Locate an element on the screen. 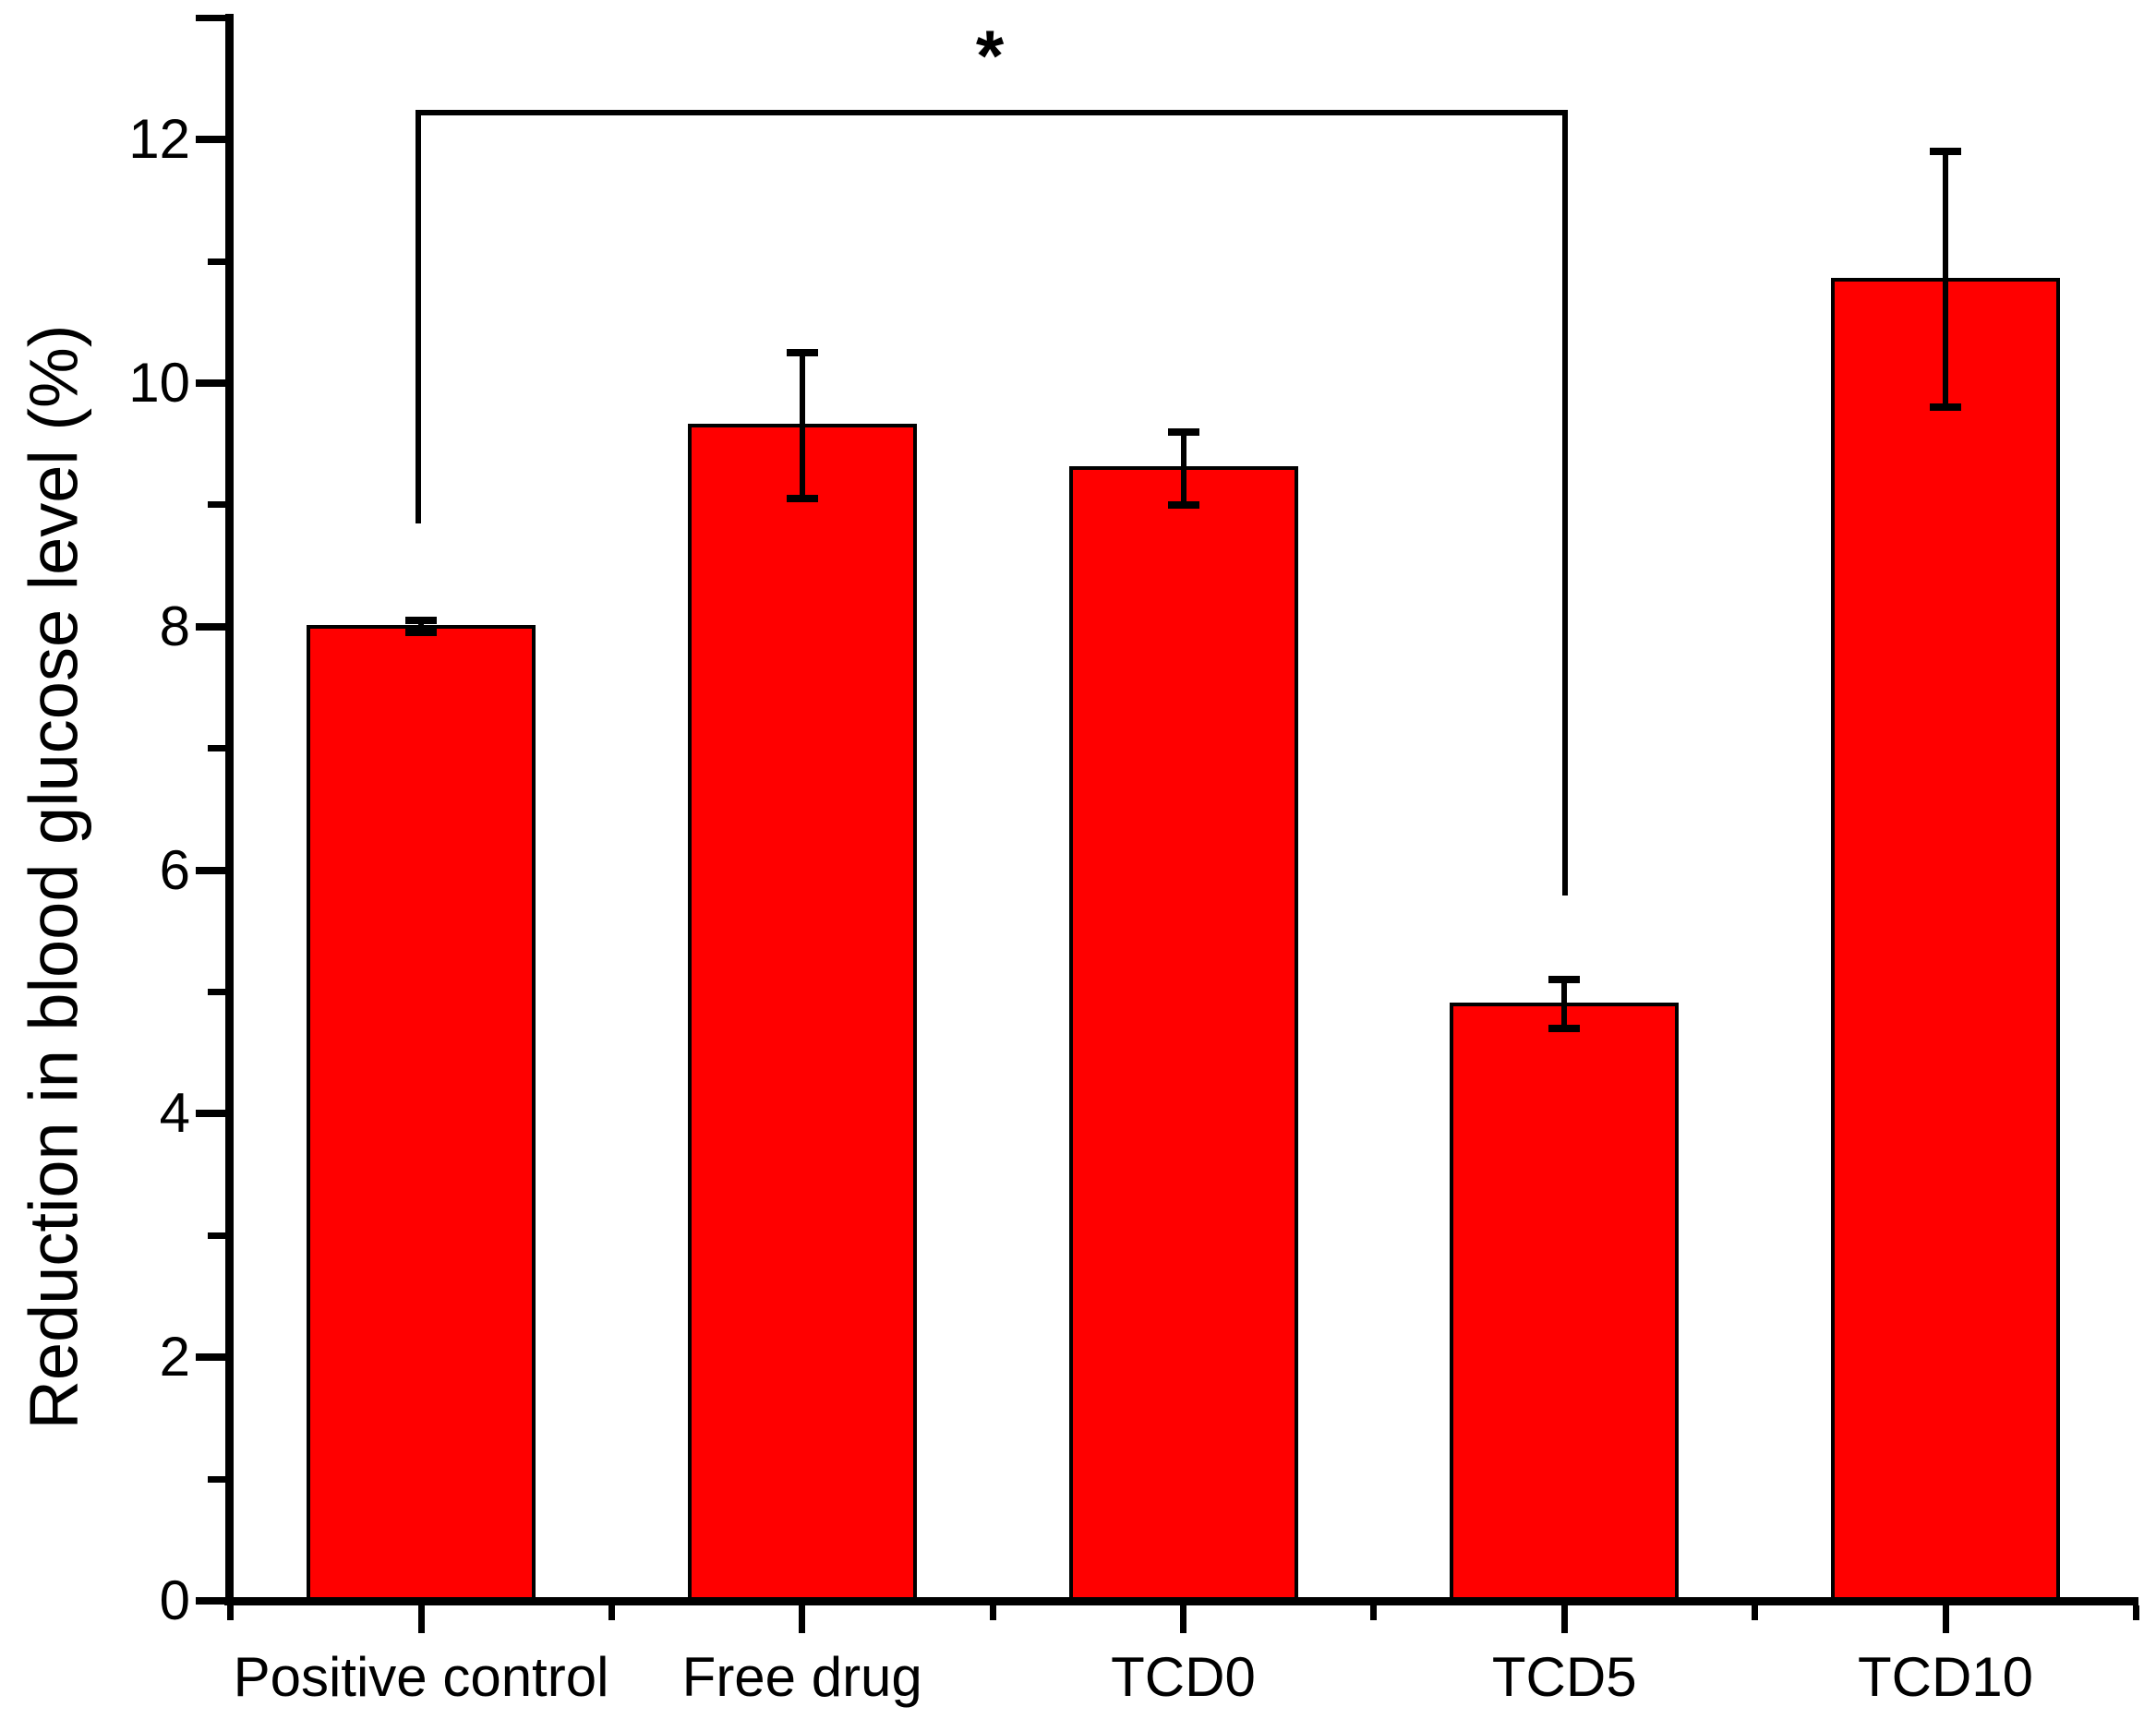 This screenshot has width=2156, height=1719. y-axis-spine is located at coordinates (229, 810).